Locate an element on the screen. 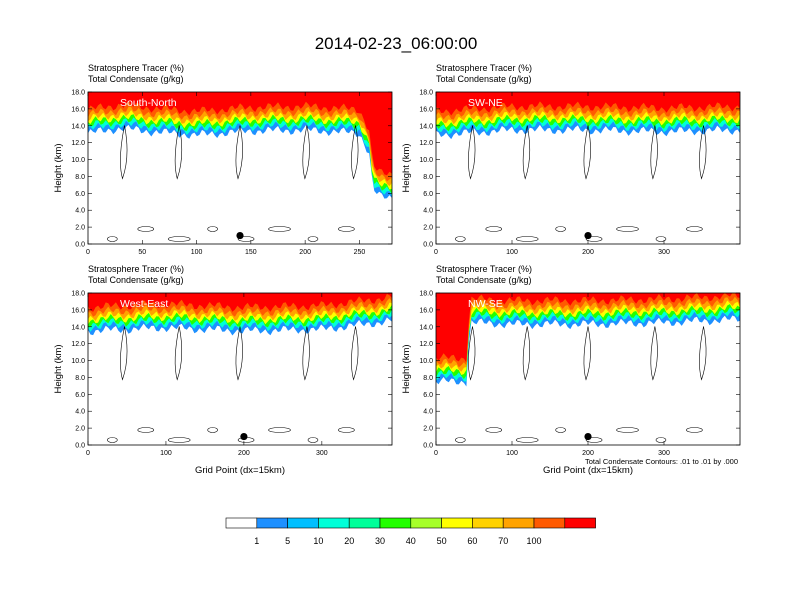 Image resolution: width=792 pixels, height=612 pixels. figure-title: 2014-02-23_06:00:00 is located at coordinates (396, 43).